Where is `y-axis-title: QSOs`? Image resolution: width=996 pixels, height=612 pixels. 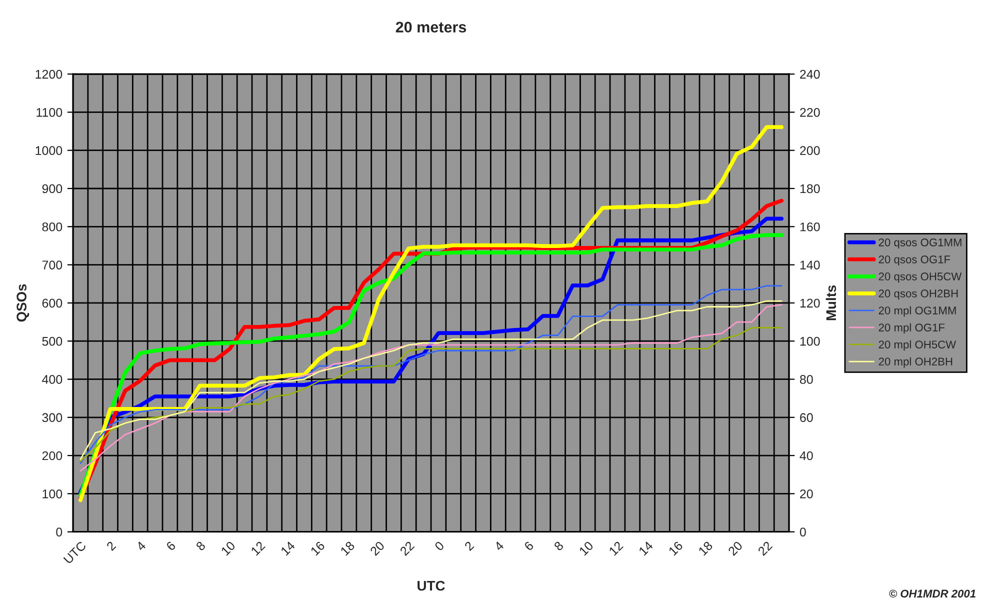 y-axis-title: QSOs is located at coordinates (23, 303).